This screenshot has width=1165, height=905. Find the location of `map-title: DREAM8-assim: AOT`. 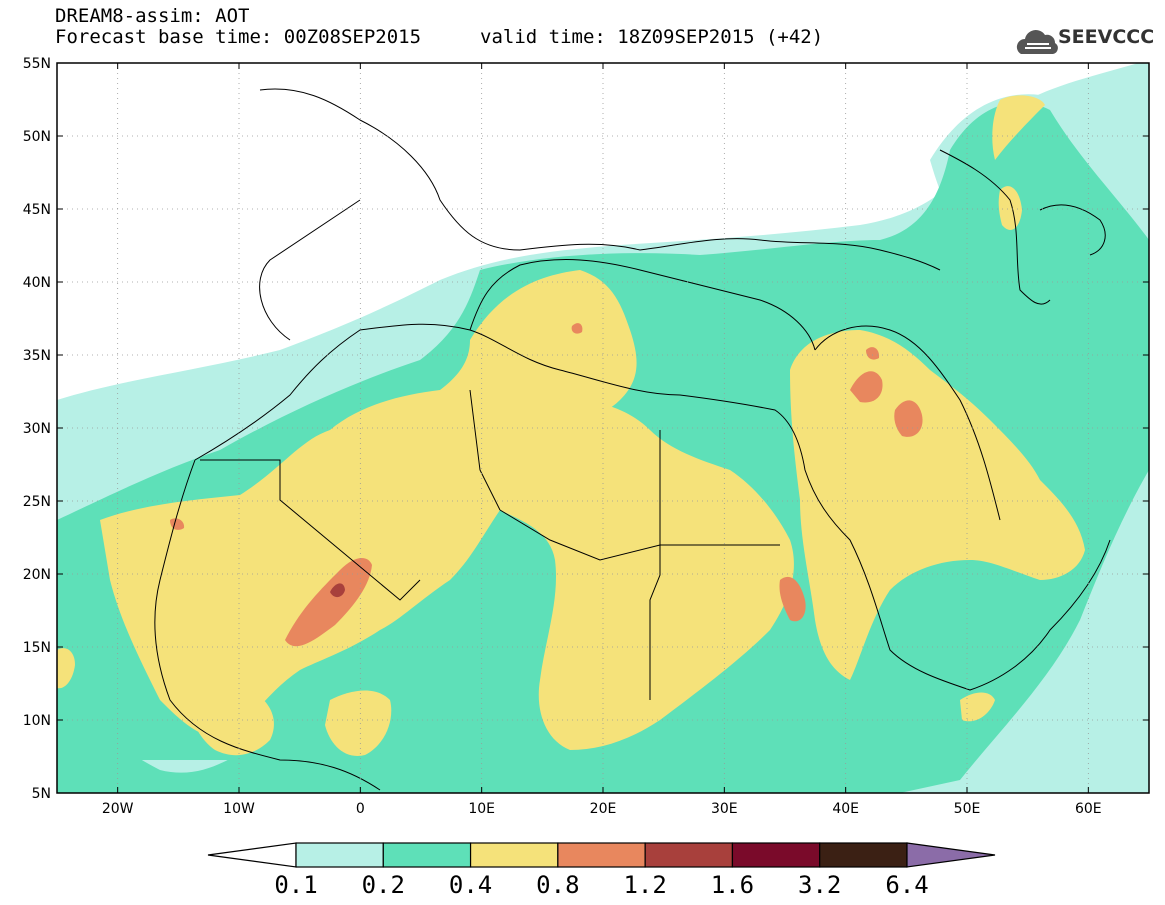

map-title: DREAM8-assim: AOT is located at coordinates (152, 16).